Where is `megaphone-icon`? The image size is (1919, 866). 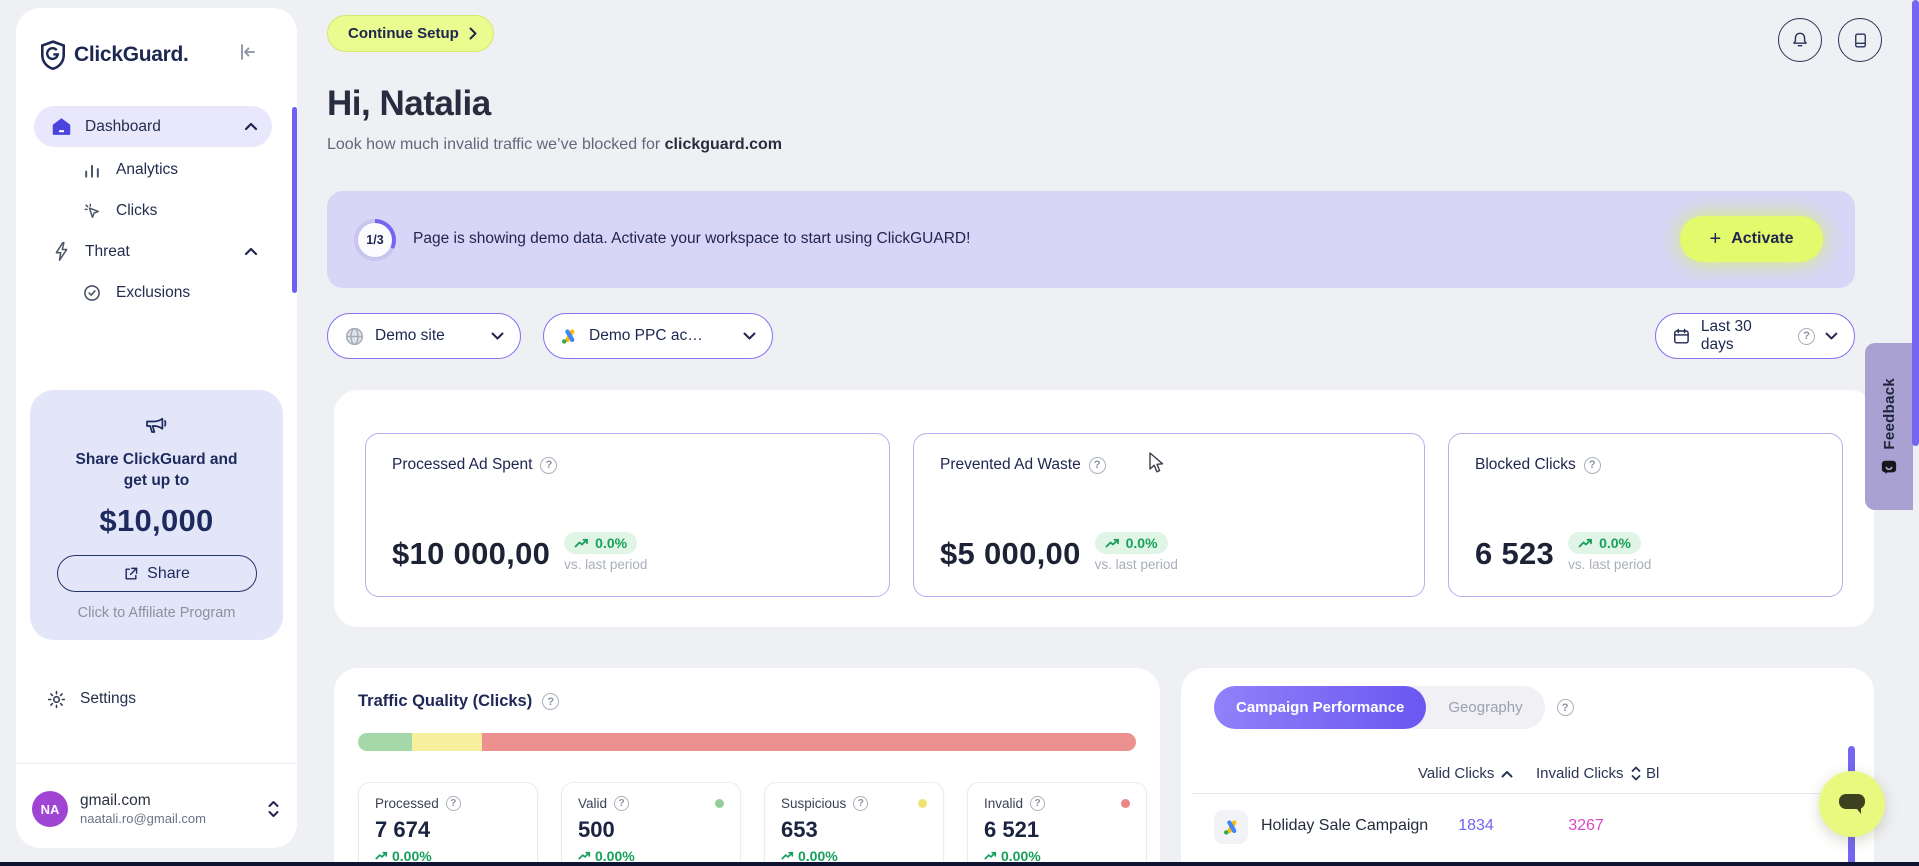
megaphone-icon is located at coordinates (155, 425).